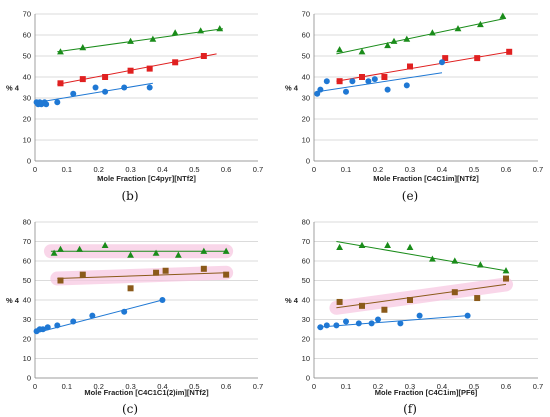 The width and height of the screenshot is (550, 417). I want to click on panel-caption: (c), so click(130, 409).